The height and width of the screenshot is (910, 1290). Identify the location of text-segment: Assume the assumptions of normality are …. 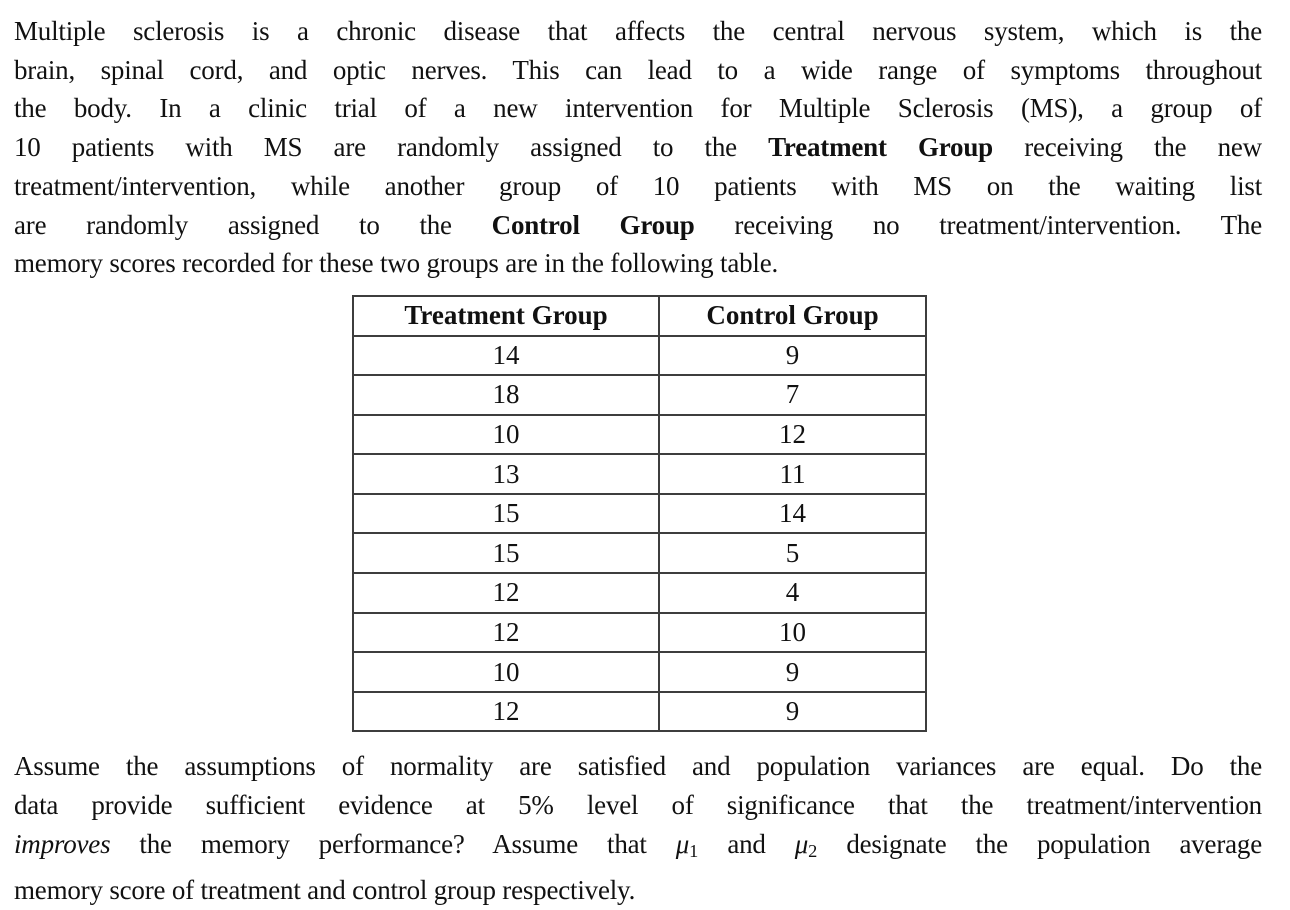
(638, 766).